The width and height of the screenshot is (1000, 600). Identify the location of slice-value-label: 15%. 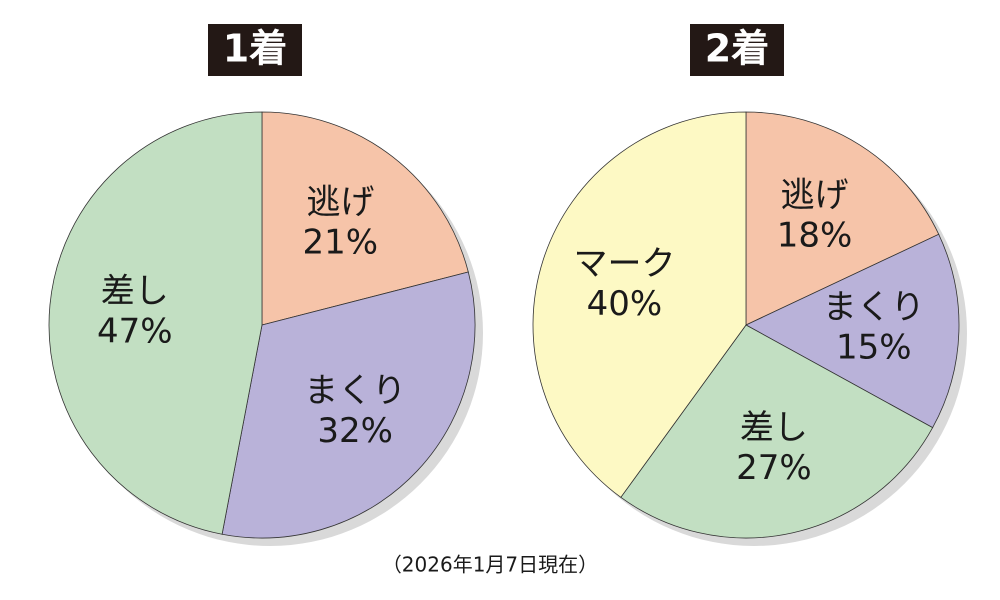
(874, 348).